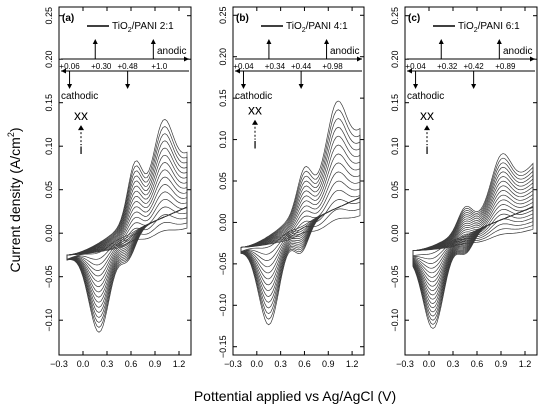 This screenshot has height=409, width=550. I want to click on legend-label: TiO2/PANI 2:1, so click(143, 27).